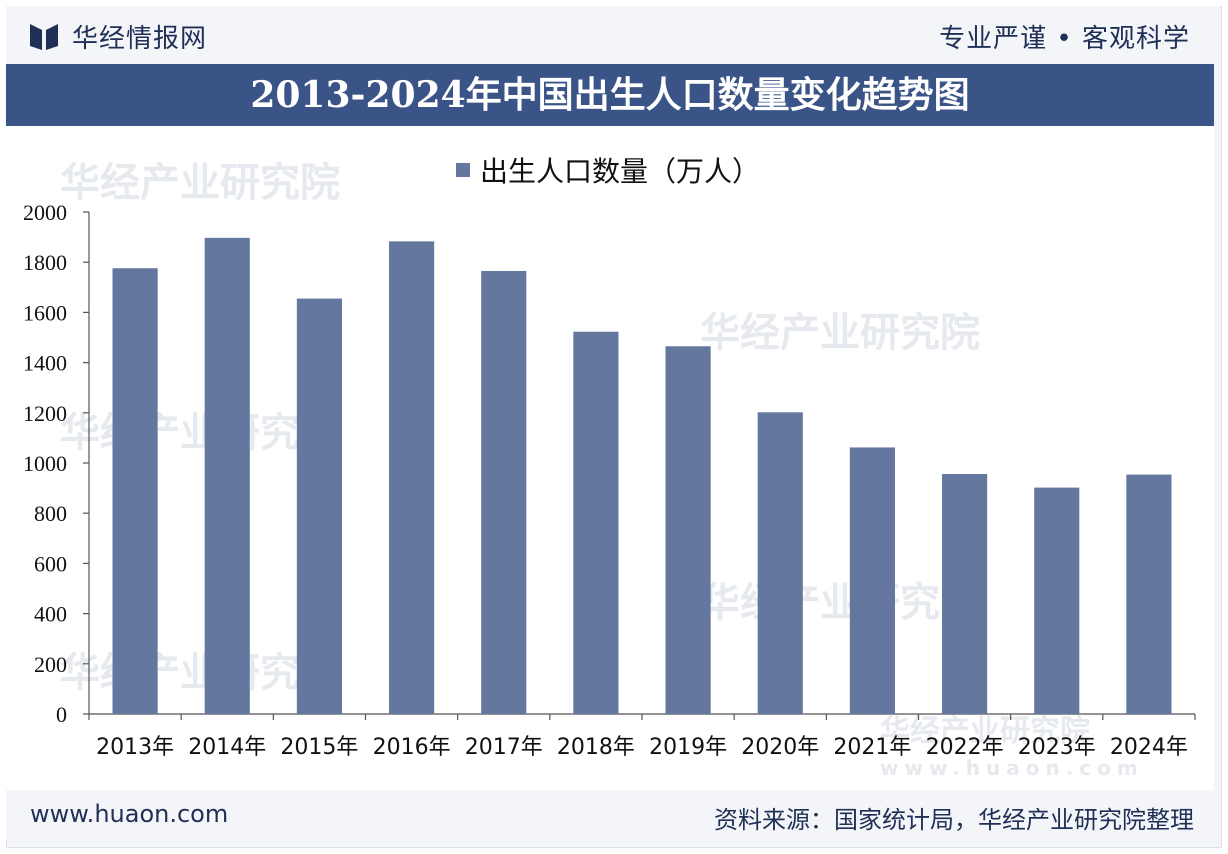 The height and width of the screenshot is (854, 1228). Describe the element at coordinates (872, 747) in the screenshot. I see `x-tick-label: 2021年` at that location.